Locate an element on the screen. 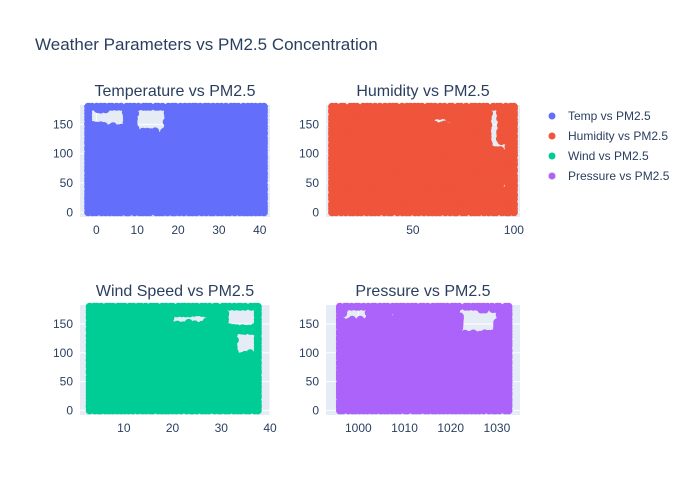 This screenshot has height=500, width=700. subplot-wind: Wind Speed vs PM2.5 10 20 30 40 0 50 100 150 is located at coordinates (165, 359).